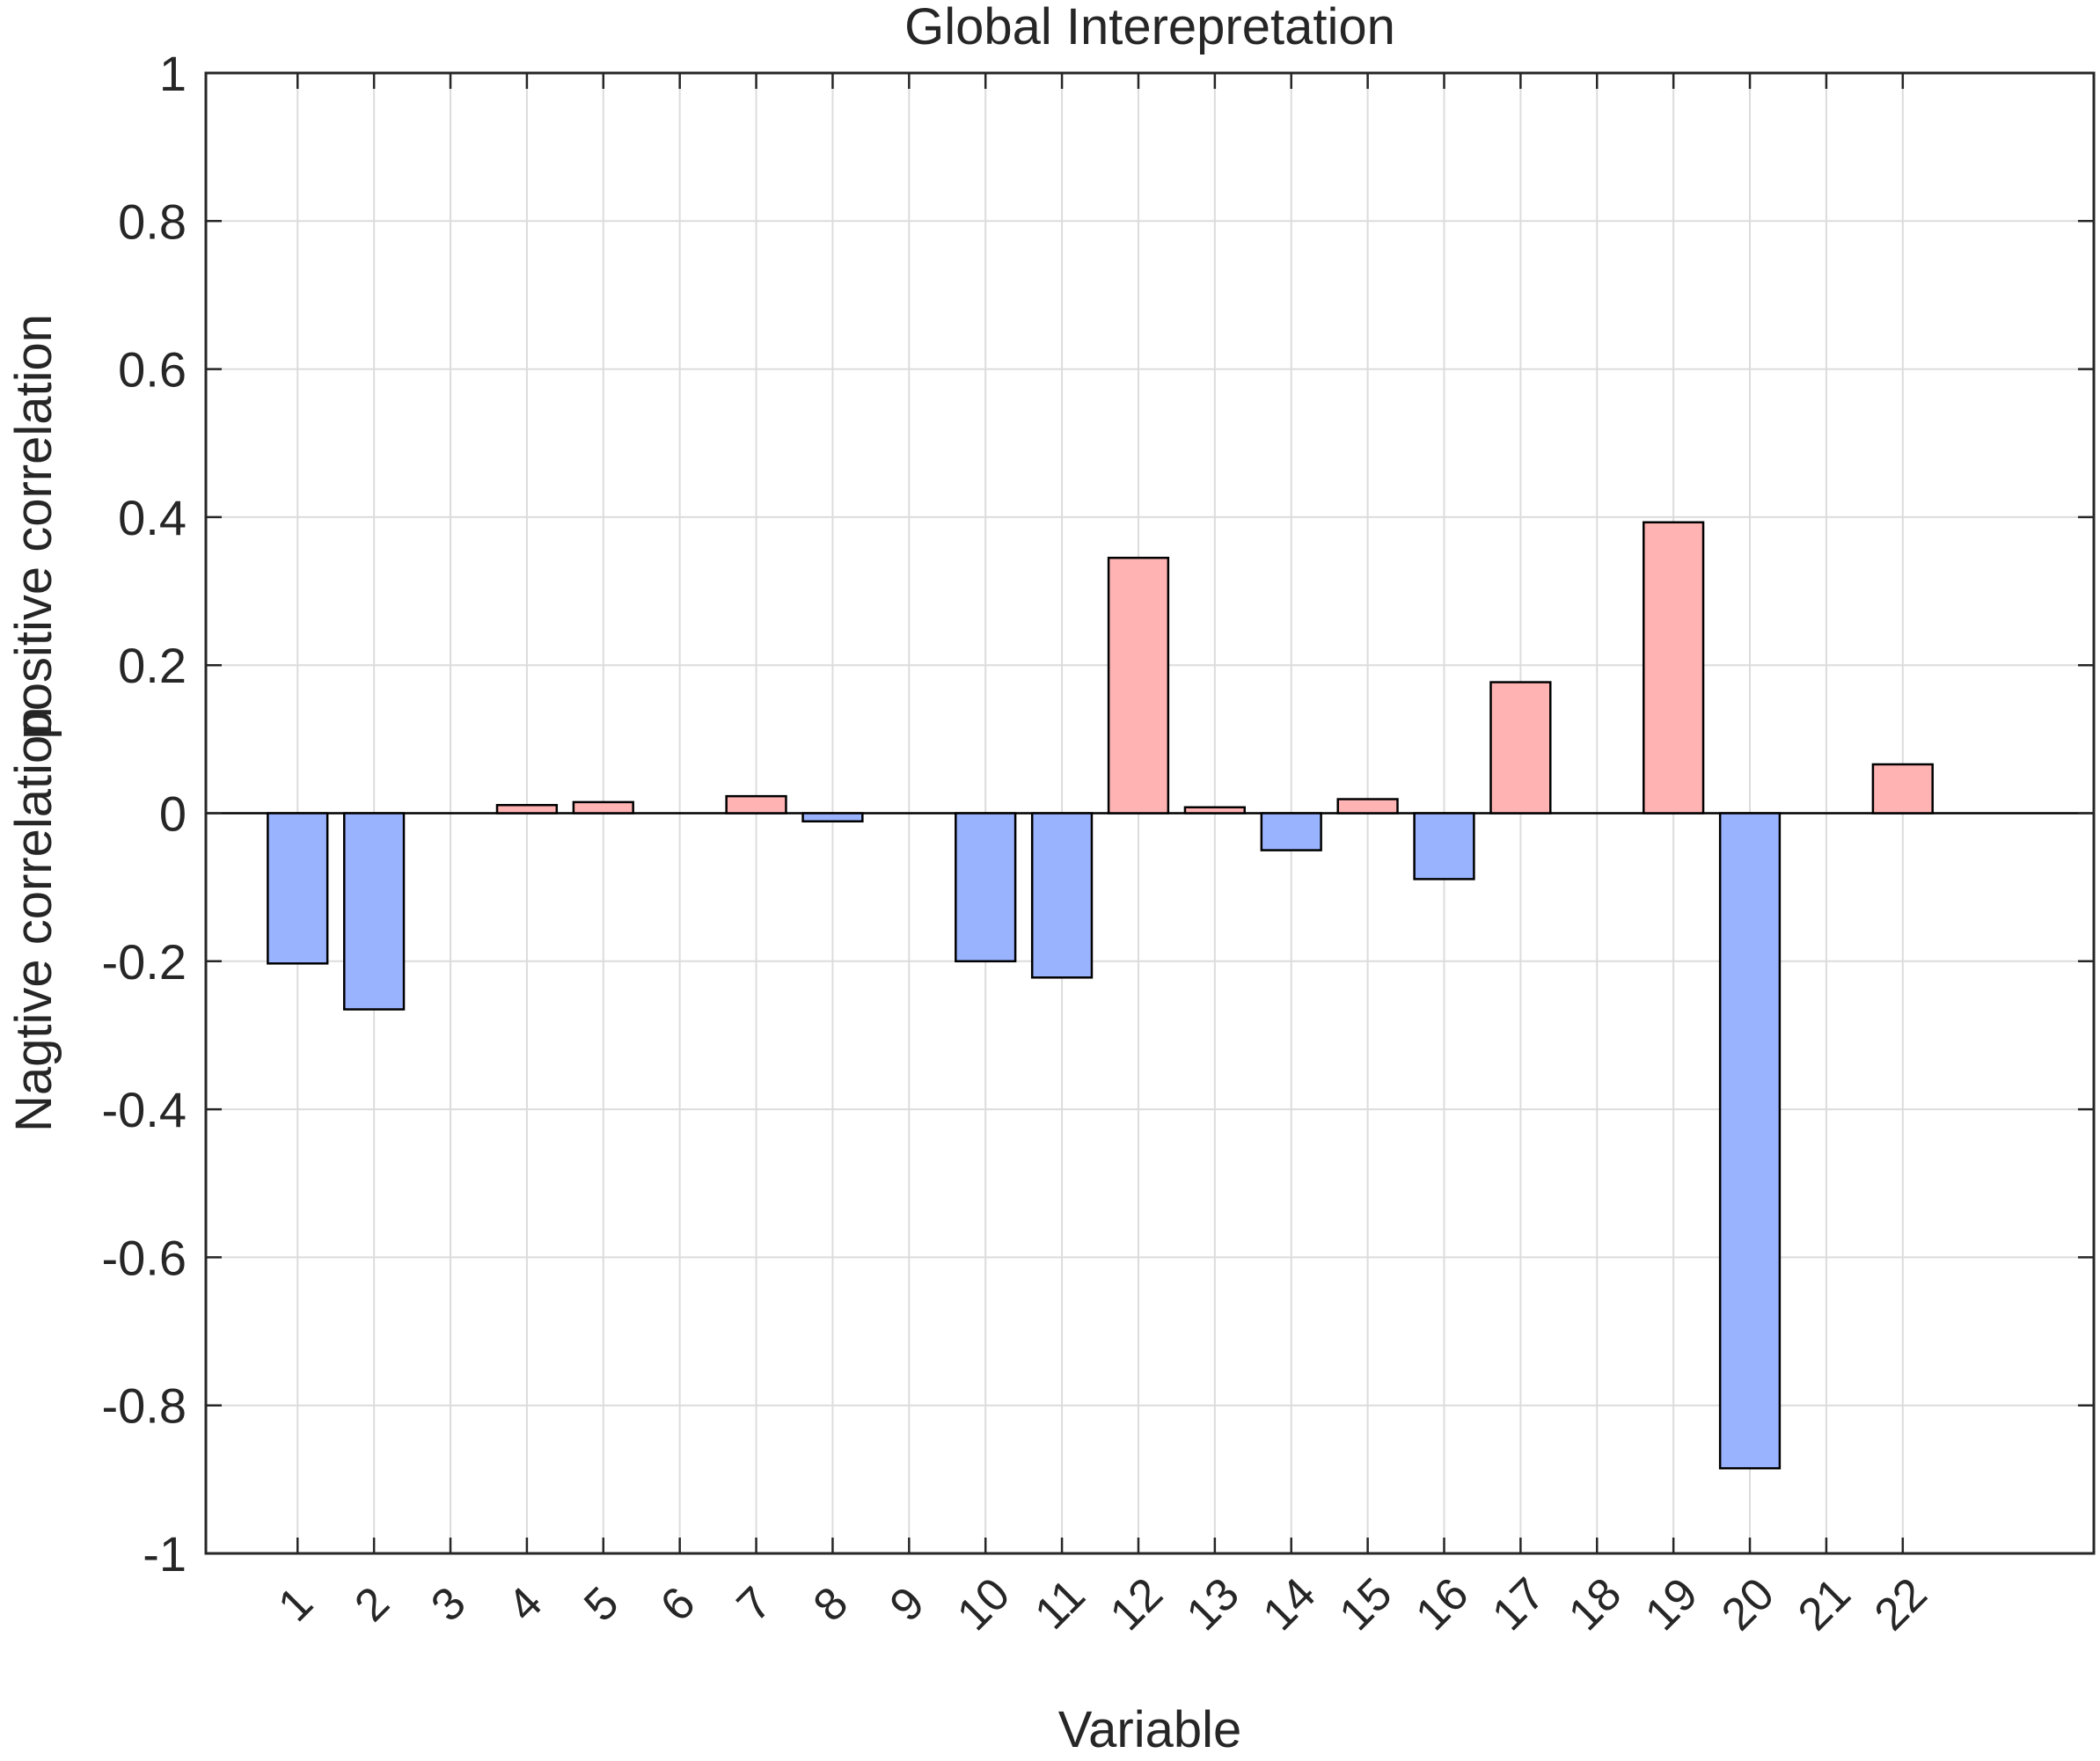 This screenshot has height=1761, width=2100. I want to click on y-tick-label: -0.4, so click(144, 1109).